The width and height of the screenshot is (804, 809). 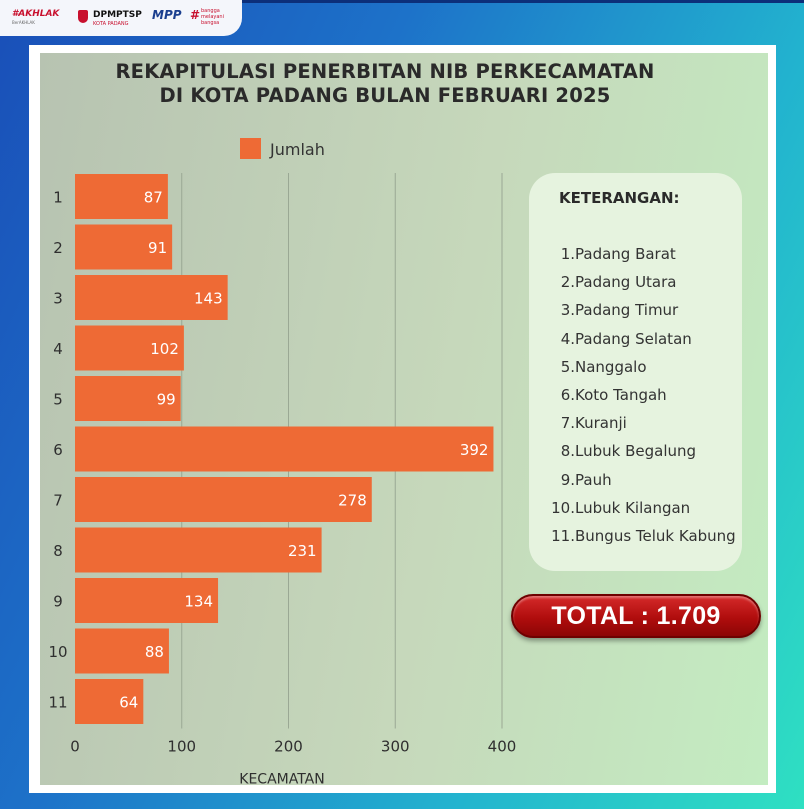 I want to click on keterangan-item-label: Nanggalo, so click(x=611, y=366).